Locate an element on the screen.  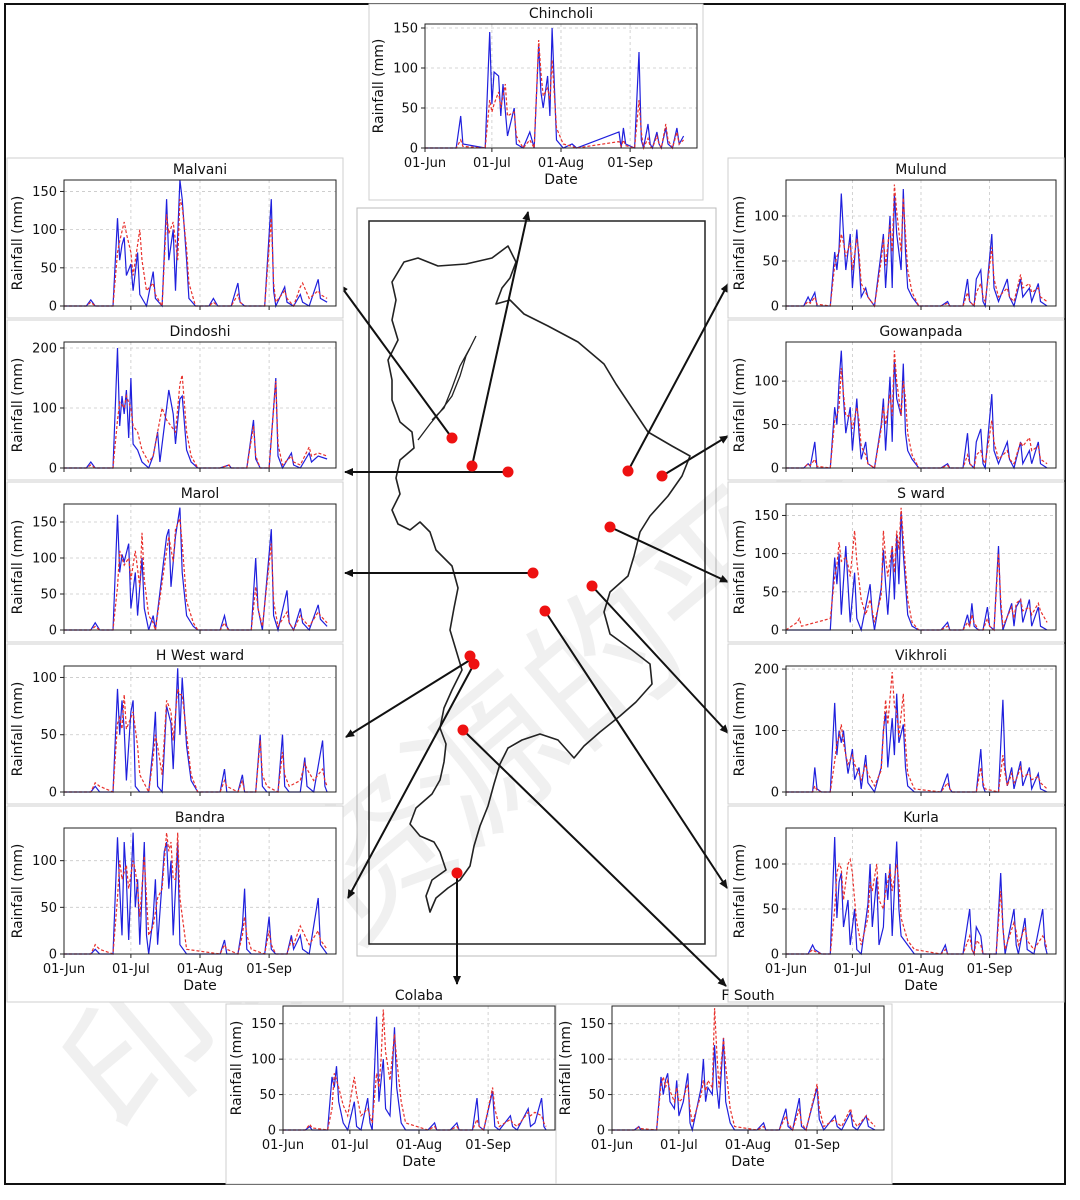
panel-title: Mulund is located at coordinates (920, 170).